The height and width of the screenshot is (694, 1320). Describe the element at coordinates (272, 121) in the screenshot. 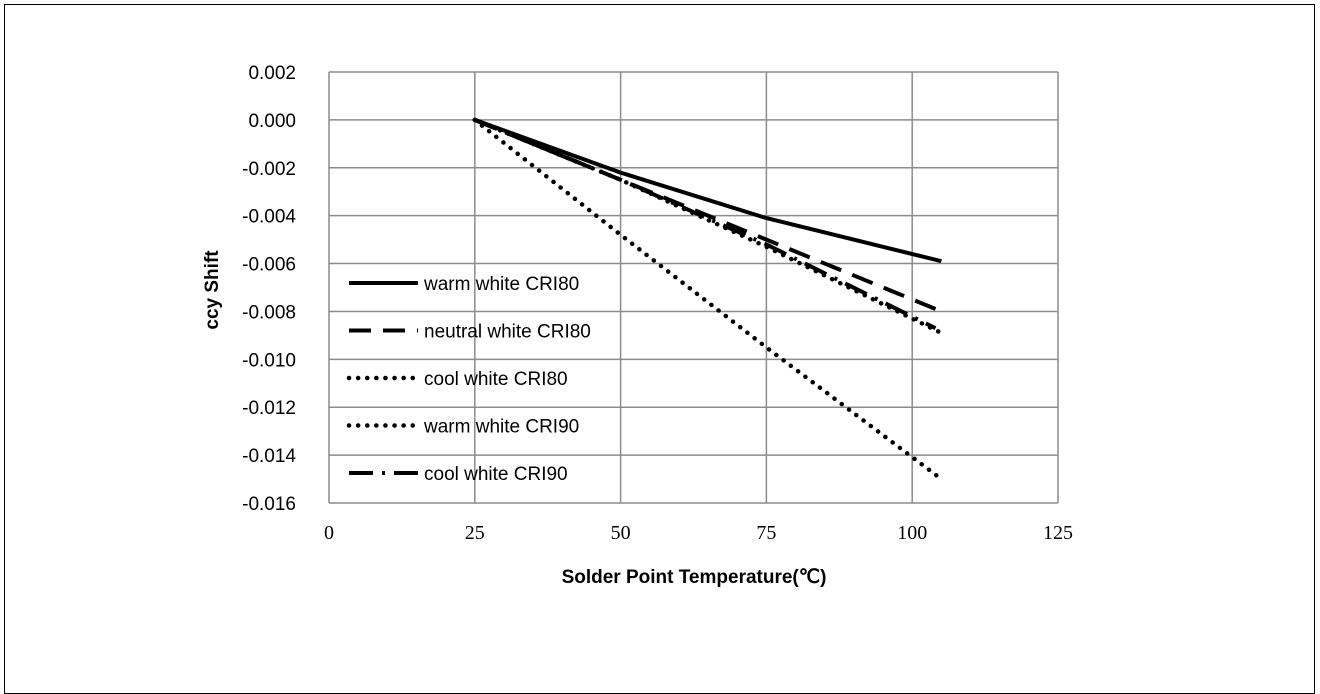

I see `y-tick-label: 0.000` at that location.